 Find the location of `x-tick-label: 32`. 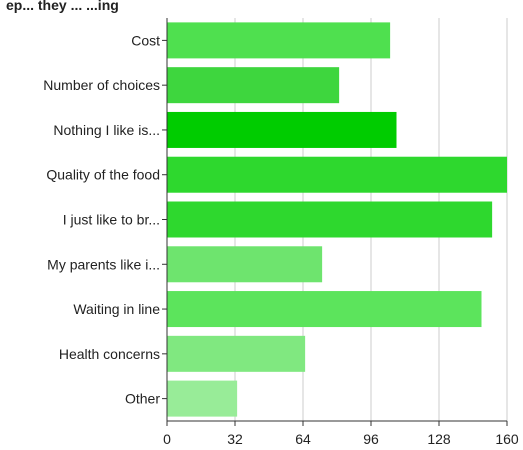

x-tick-label: 32 is located at coordinates (235, 439).